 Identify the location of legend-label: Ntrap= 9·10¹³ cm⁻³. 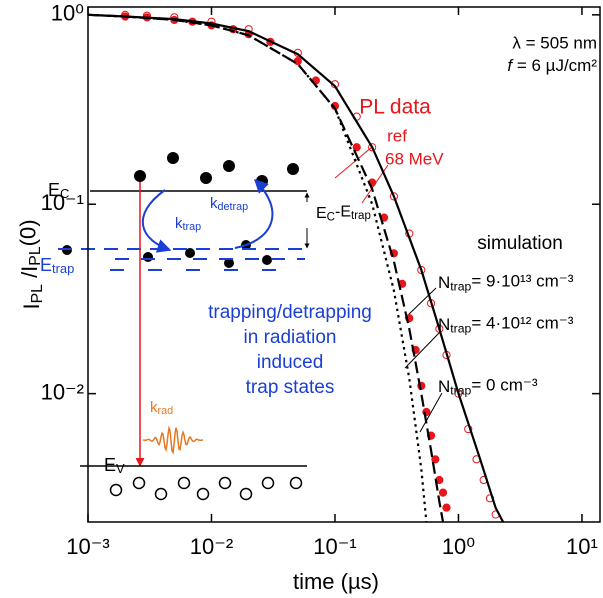
(506, 283).